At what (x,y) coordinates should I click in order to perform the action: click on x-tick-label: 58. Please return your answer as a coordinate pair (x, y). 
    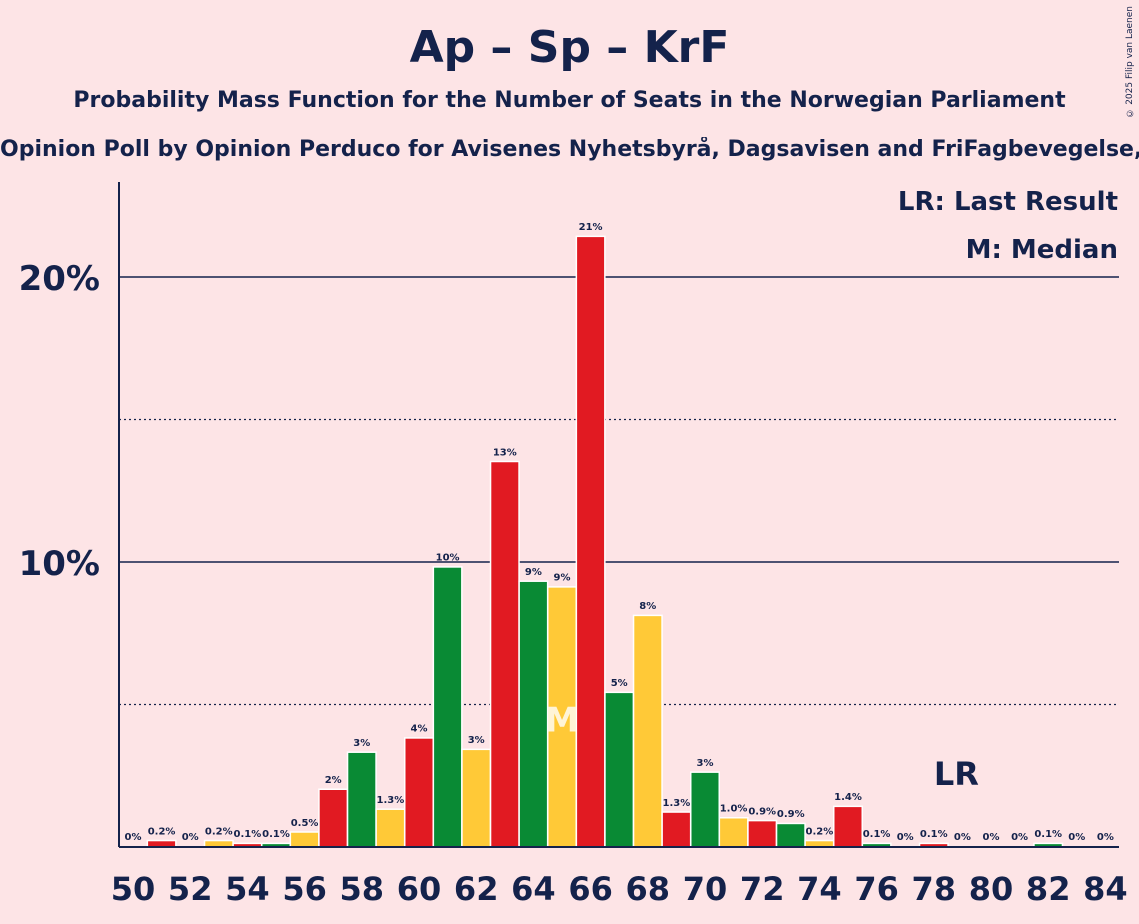
    Looking at the image, I should click on (362, 889).